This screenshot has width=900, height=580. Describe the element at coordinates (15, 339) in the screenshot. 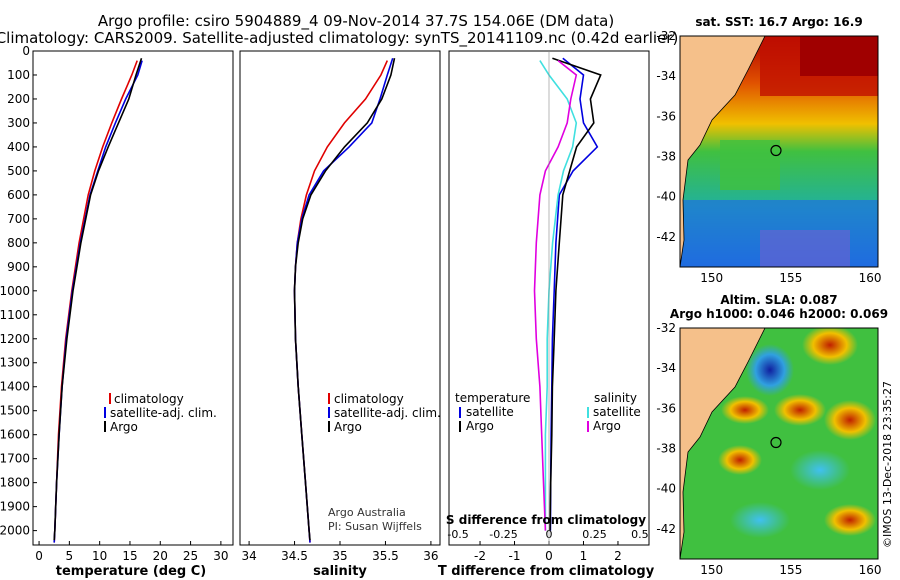

I see `y-tick-label: 1200` at that location.